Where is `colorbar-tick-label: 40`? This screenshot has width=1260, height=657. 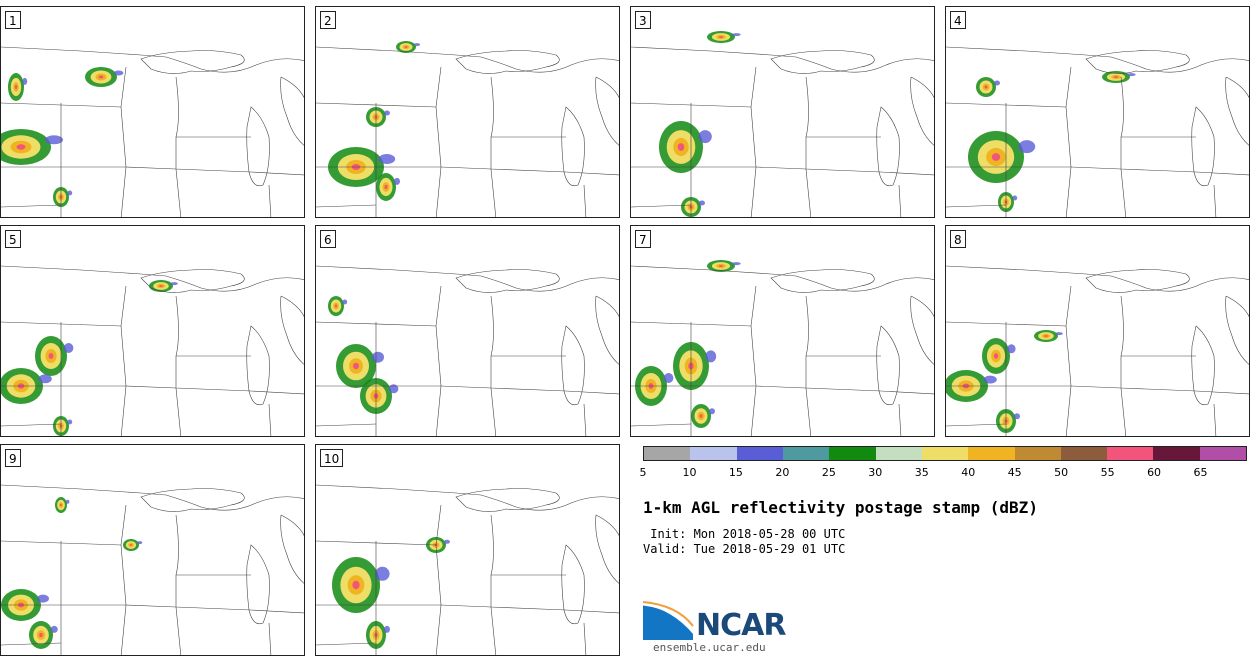 colorbar-tick-label: 40 is located at coordinates (968, 472).